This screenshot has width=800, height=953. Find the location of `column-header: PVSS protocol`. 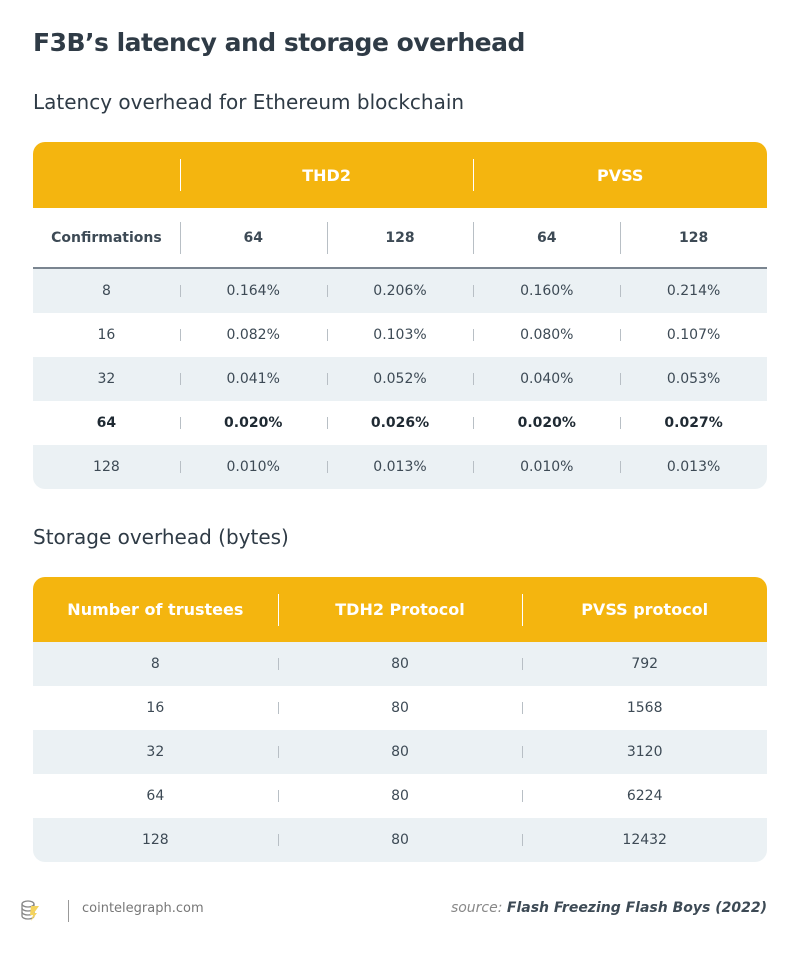

column-header: PVSS protocol is located at coordinates (644, 609).